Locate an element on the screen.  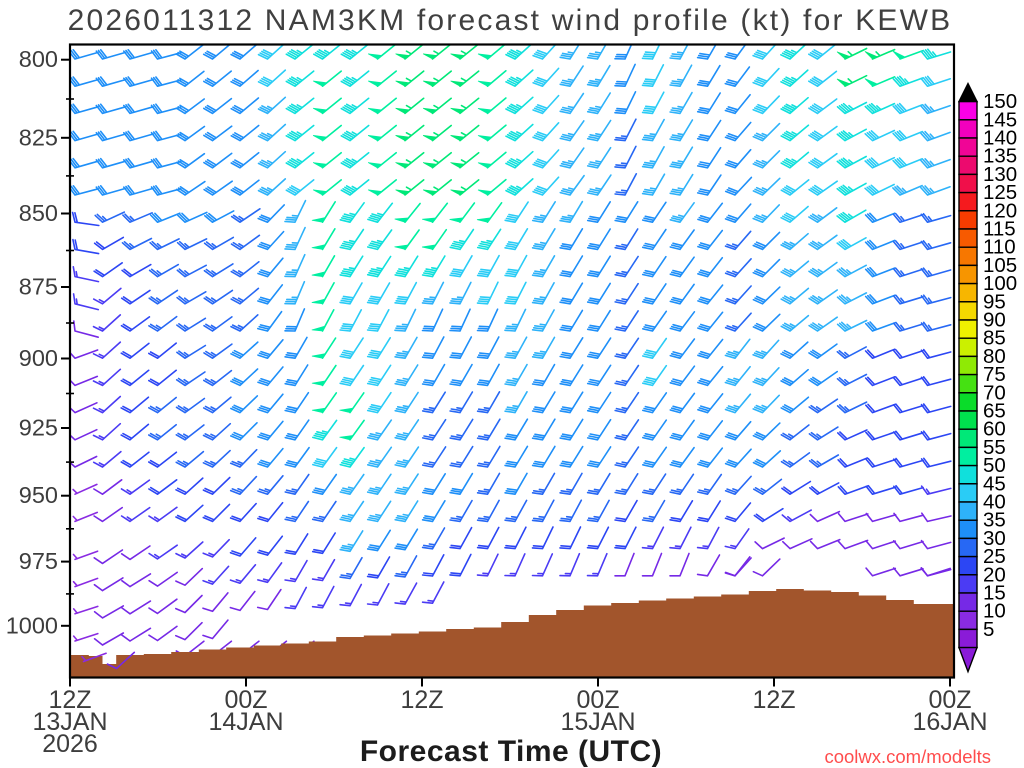
svg-text: 45 is located at coordinates (994, 483).